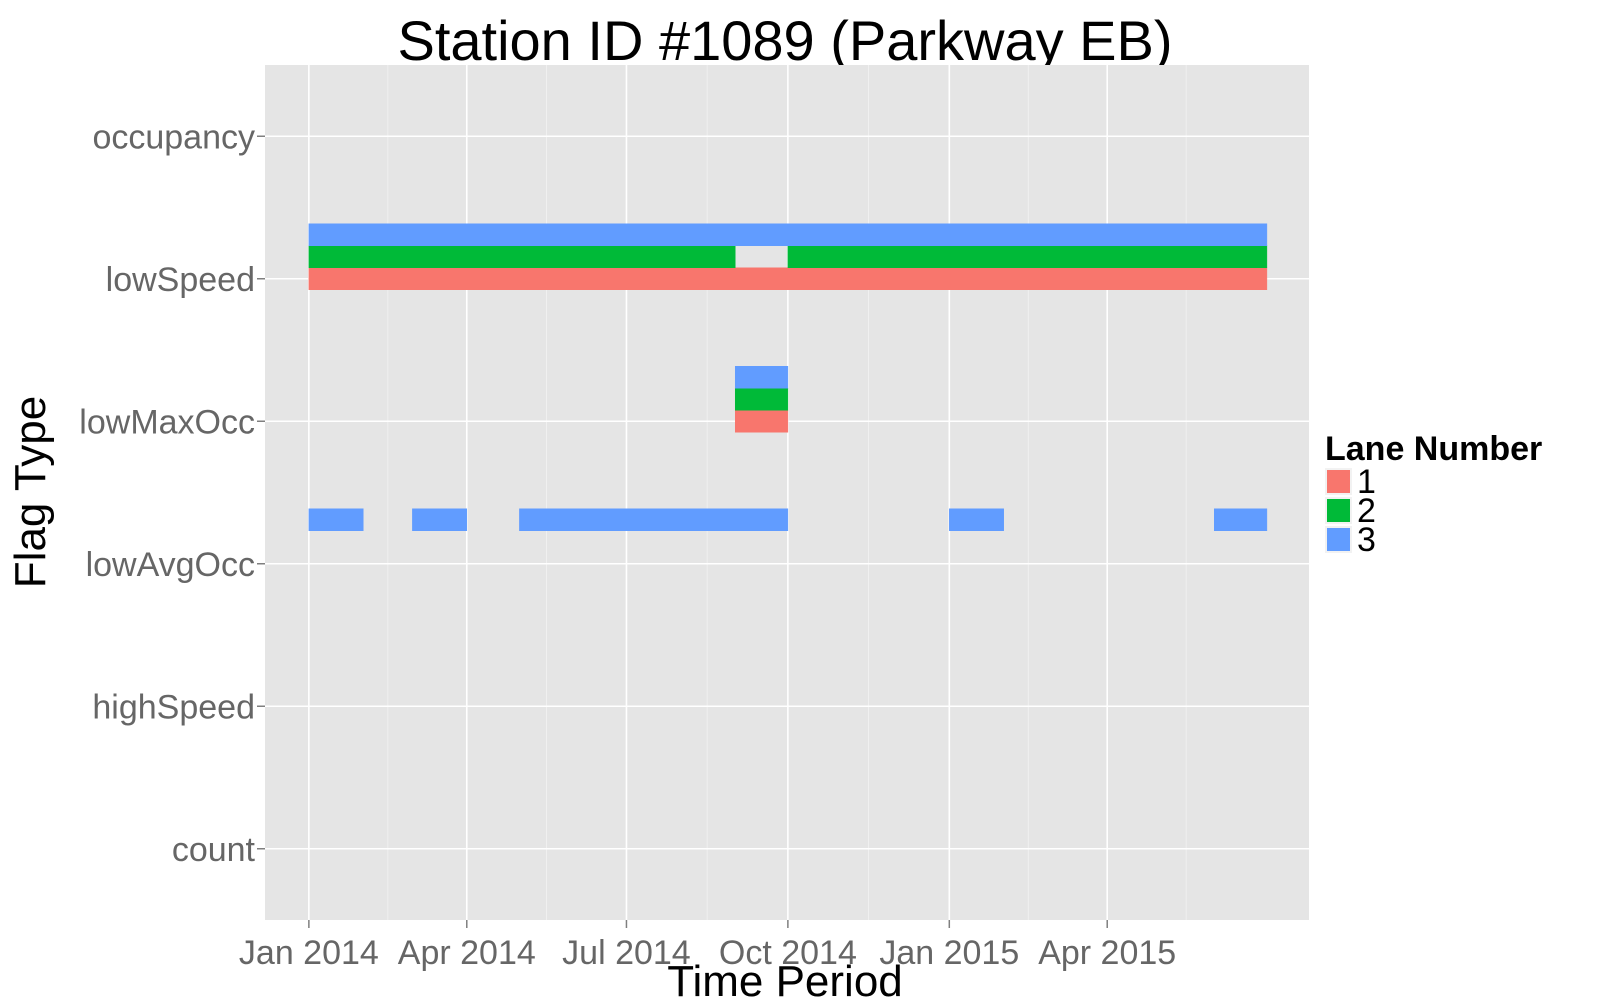 The image size is (1600, 1000). Describe the element at coordinates (785, 978) in the screenshot. I see `x-axis-title: Time Period` at that location.